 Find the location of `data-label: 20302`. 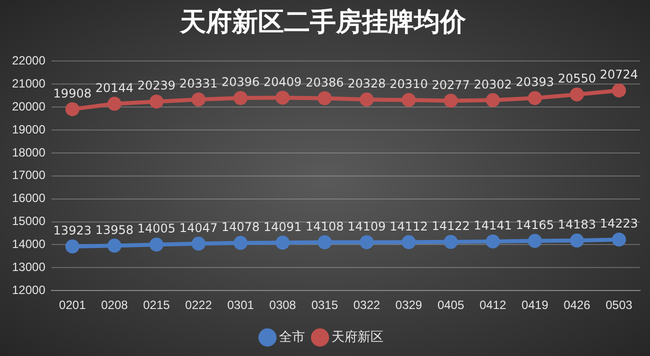

data-label: 20302 is located at coordinates (493, 84).